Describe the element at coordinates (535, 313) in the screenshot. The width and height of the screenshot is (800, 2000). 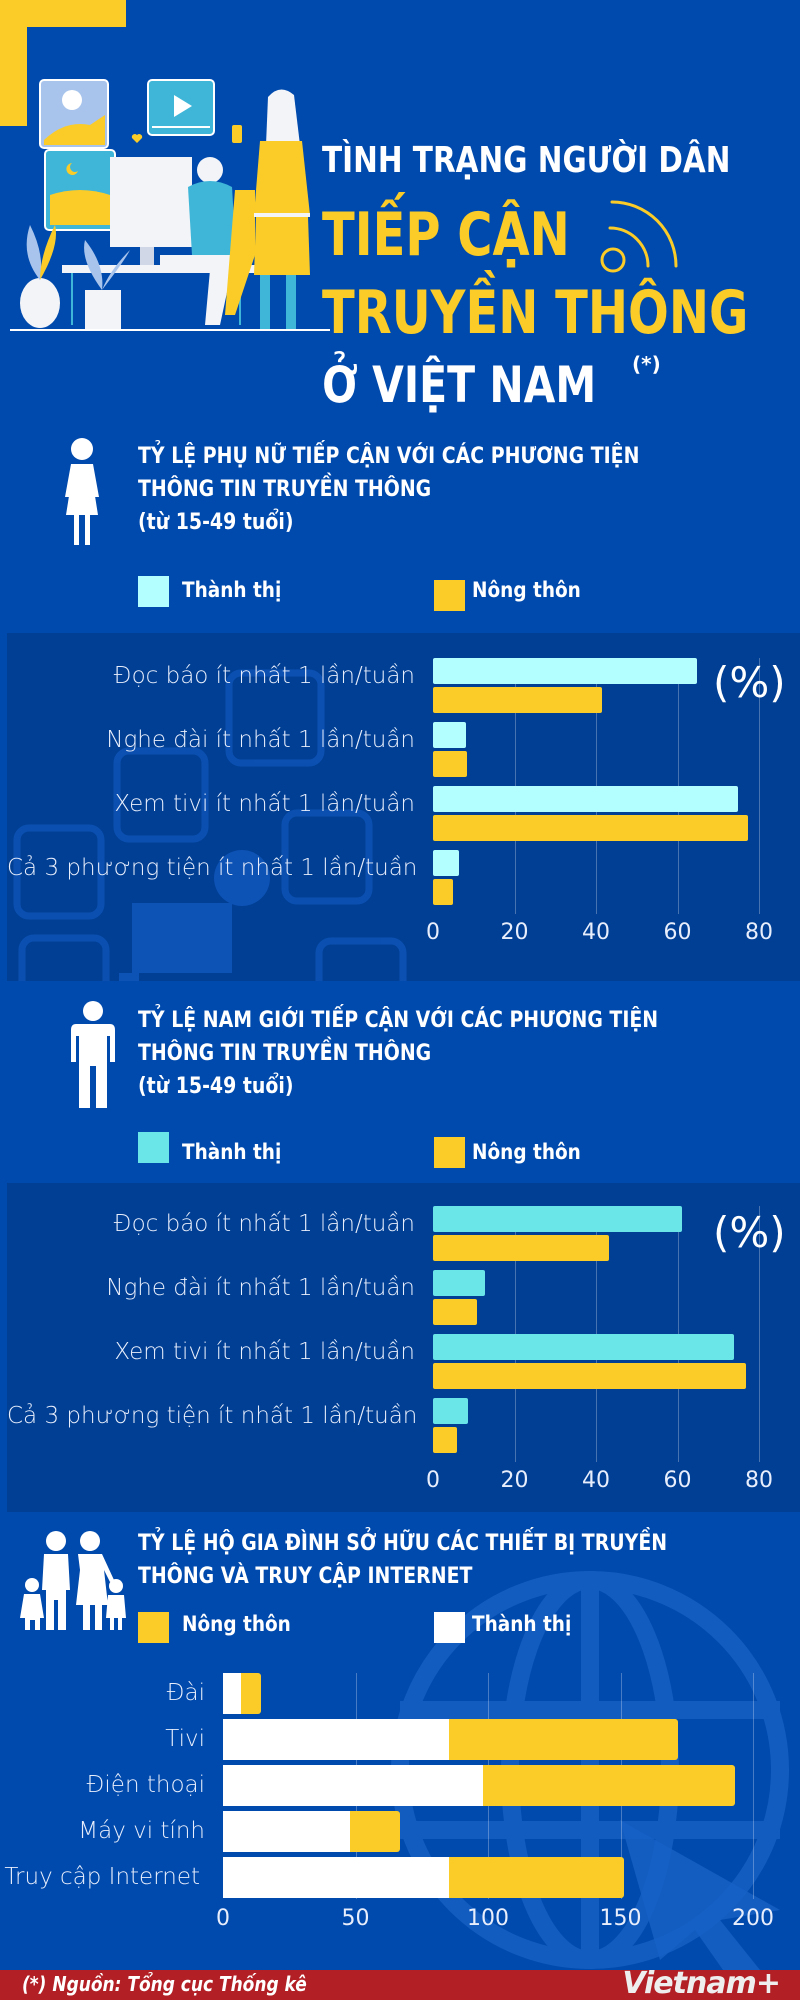
I see `title-line-3: TRUYỀN THÔNG` at that location.